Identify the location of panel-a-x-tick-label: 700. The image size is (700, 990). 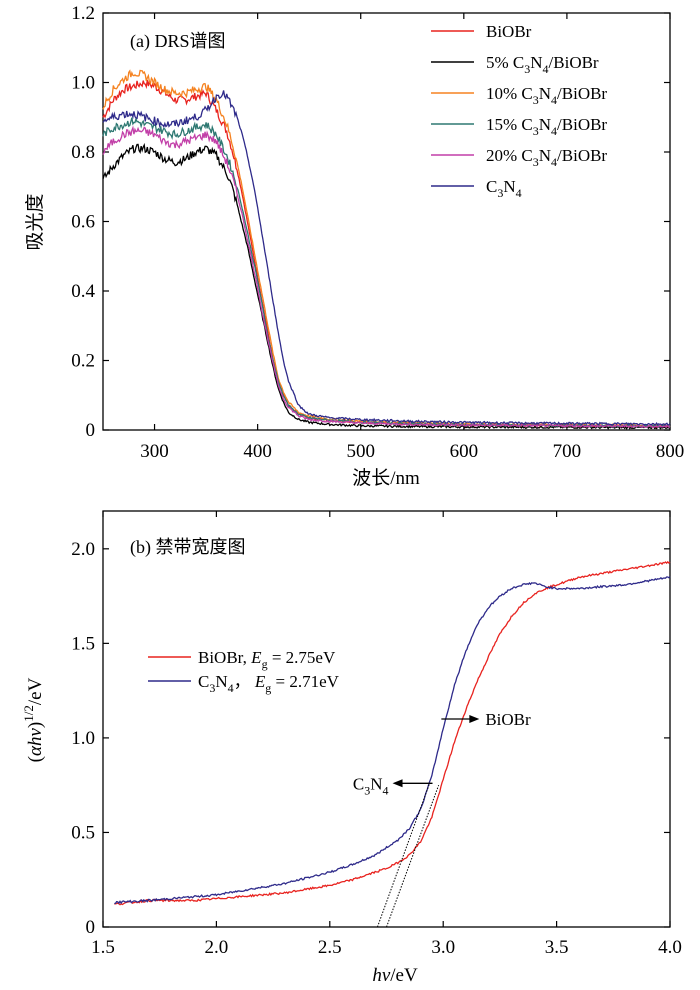
(567, 451).